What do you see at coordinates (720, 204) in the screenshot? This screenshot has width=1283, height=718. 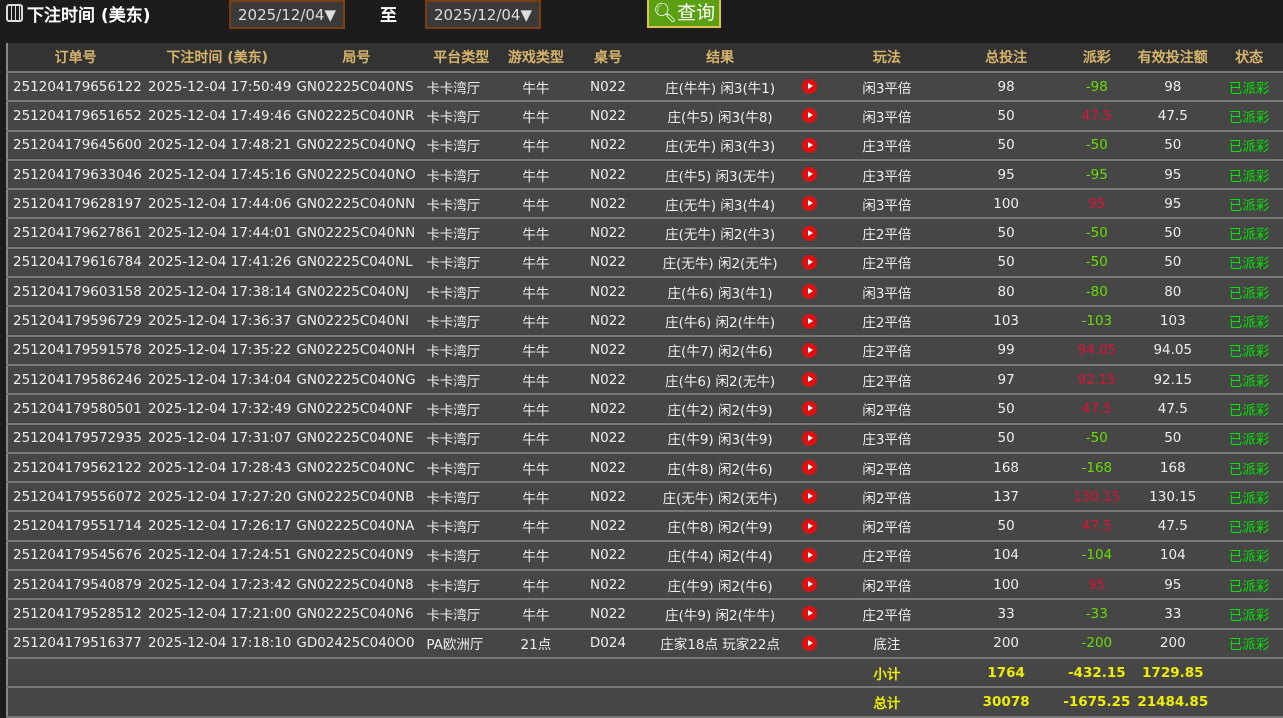 I see `result-cell: 庄(无牛) 闲3(牛4)` at bounding box center [720, 204].